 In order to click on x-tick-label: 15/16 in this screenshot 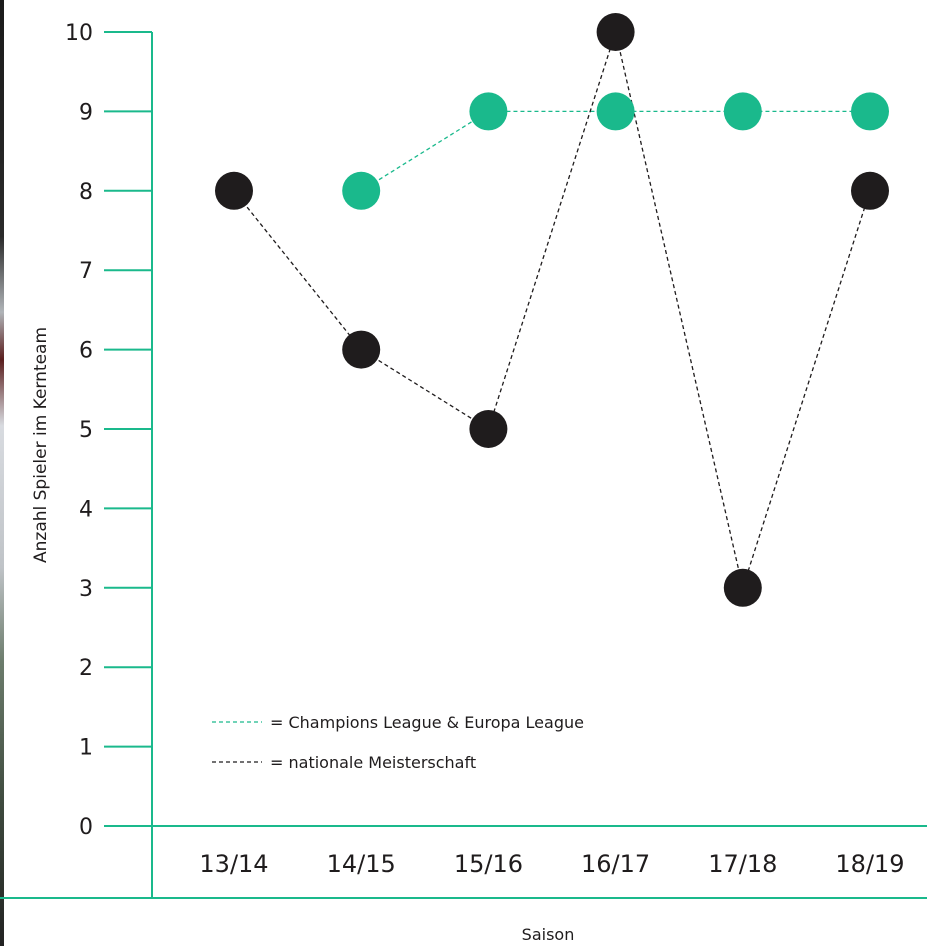, I will do `click(488, 864)`.